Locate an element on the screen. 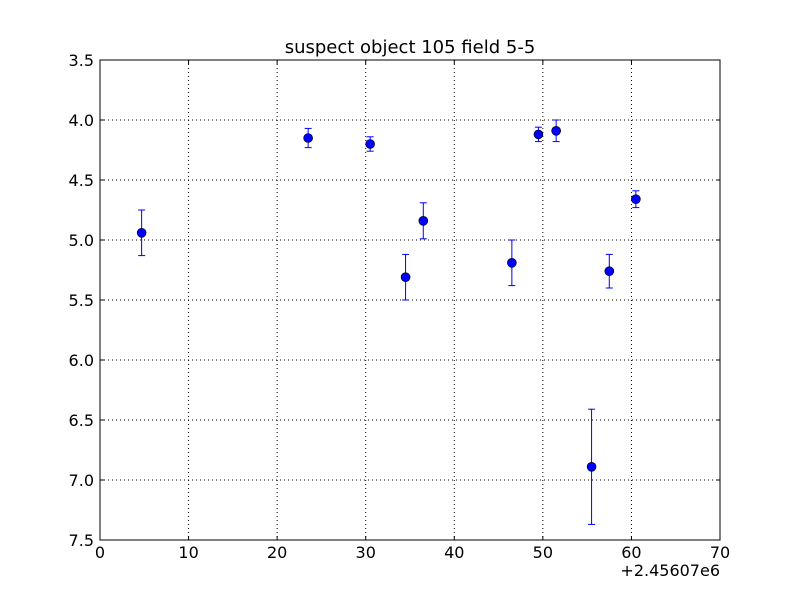  x-tick-label: 40 is located at coordinates (454, 552).